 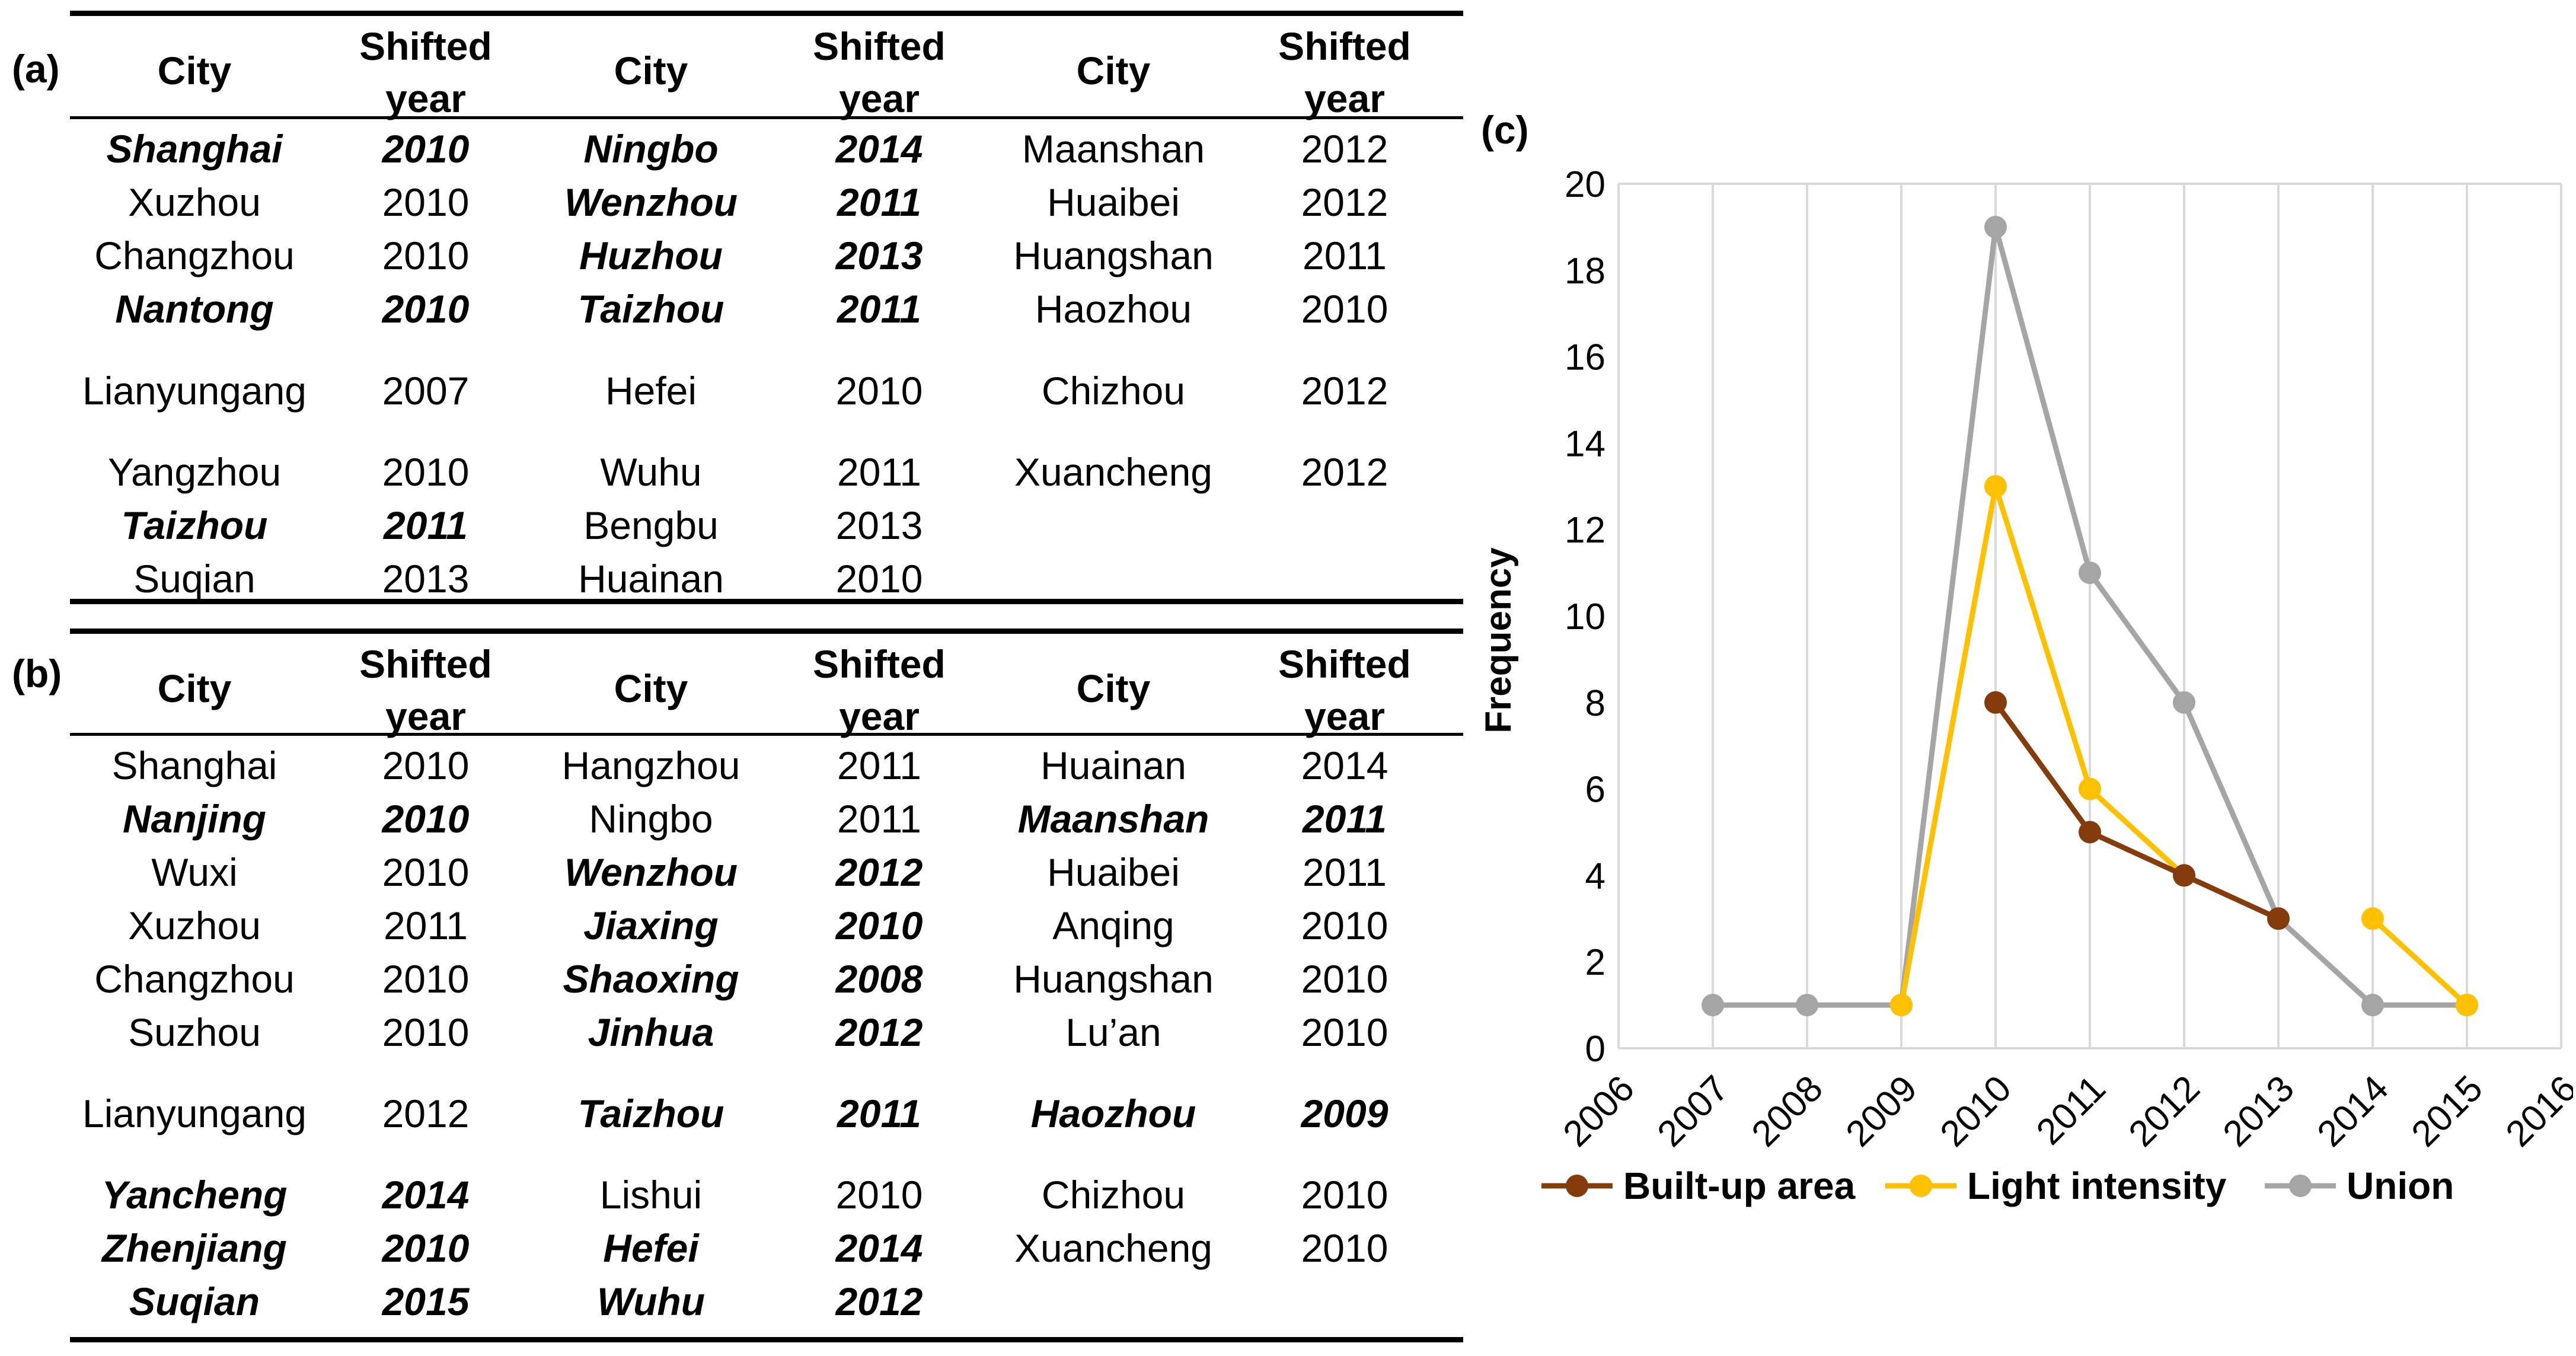 What do you see at coordinates (1595, 1049) in the screenshot?
I see `y-tick-label: 0` at bounding box center [1595, 1049].